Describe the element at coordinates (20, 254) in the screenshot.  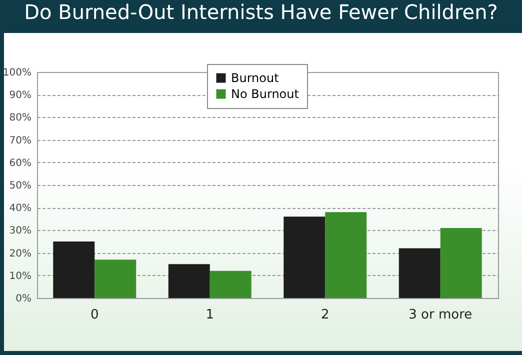
I see `y-tick-label: 20%` at that location.